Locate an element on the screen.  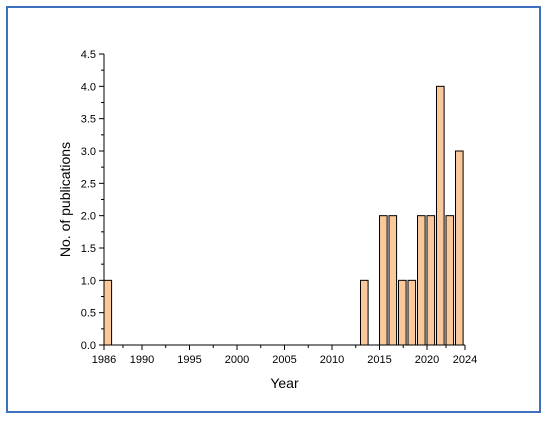
x-ticks-group: 1986 1990 1995 2000 2005 2010 2015 2020 2024 is located at coordinates (284, 355).